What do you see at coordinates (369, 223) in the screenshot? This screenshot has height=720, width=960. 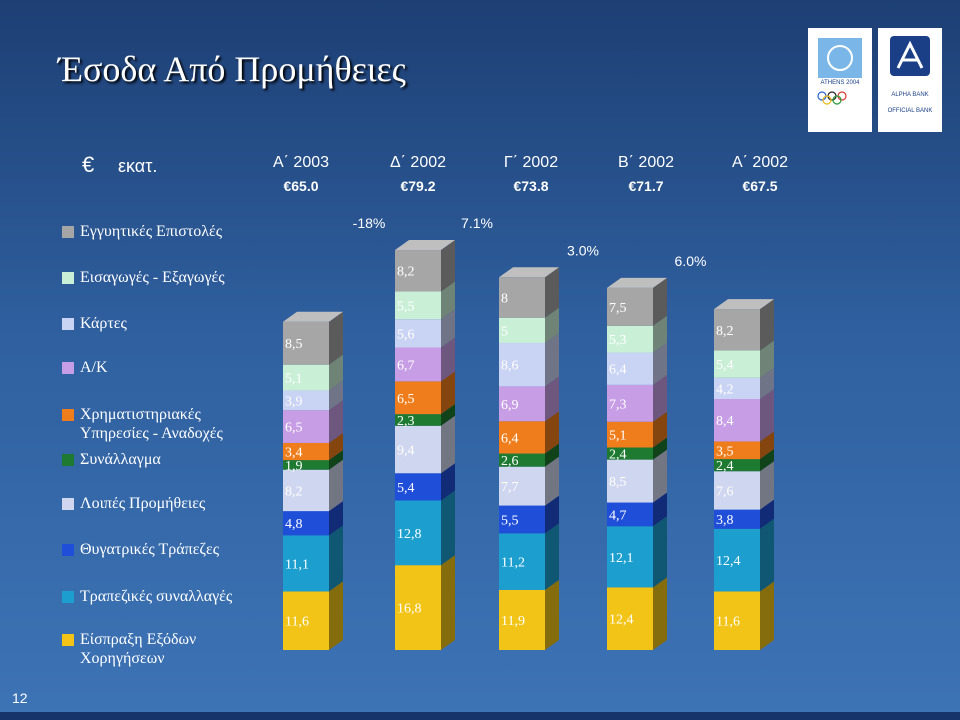 I see `growth-label: -18%` at bounding box center [369, 223].